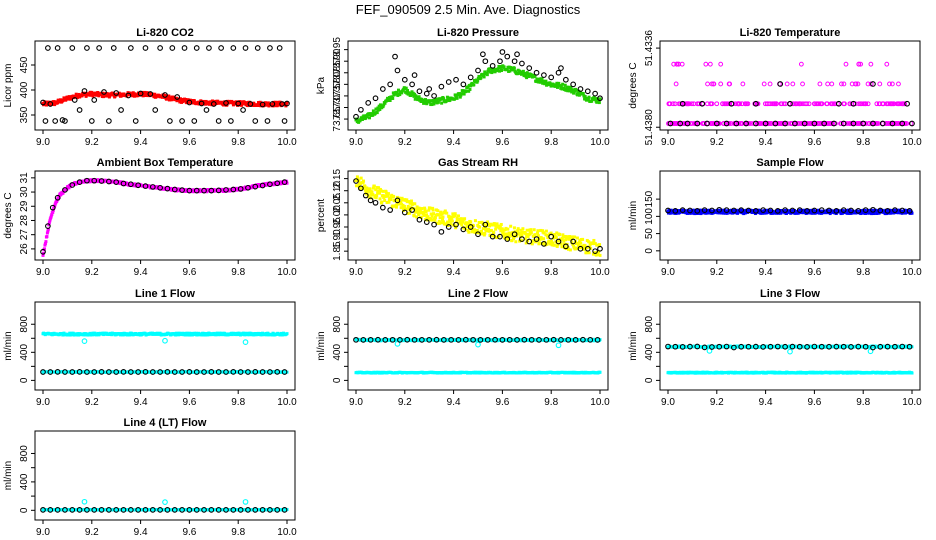 This screenshot has height=540, width=936. Describe the element at coordinates (337, 60) in the screenshot. I see `y-tick-label: 73.90` at that location.